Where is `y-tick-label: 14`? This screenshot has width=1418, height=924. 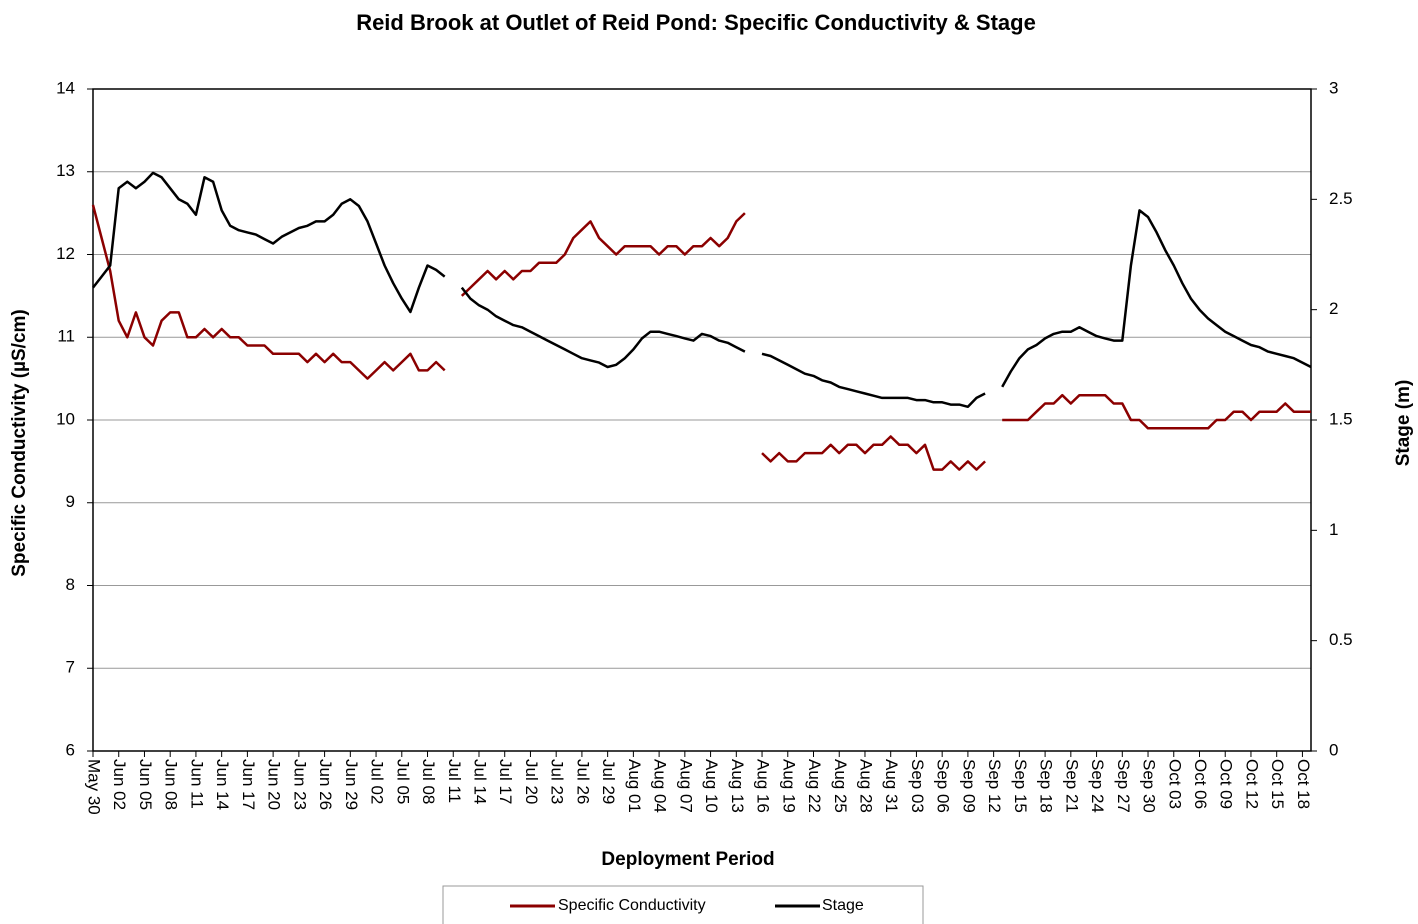 y-tick-label: 14 is located at coordinates (65, 87).